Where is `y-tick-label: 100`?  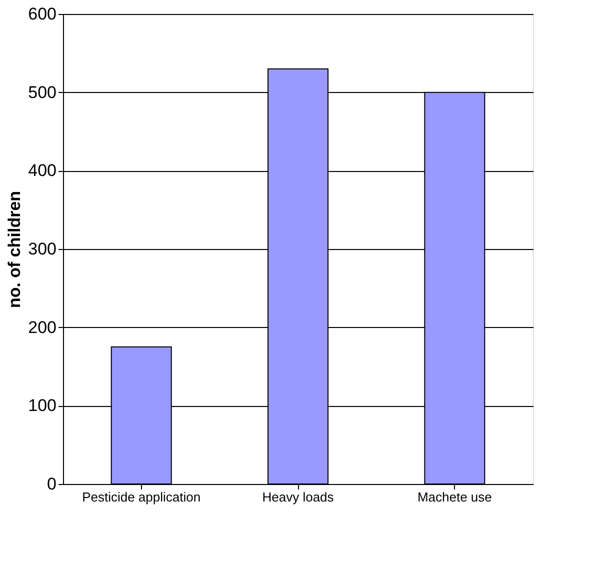
y-tick-label: 100 is located at coordinates (42, 406).